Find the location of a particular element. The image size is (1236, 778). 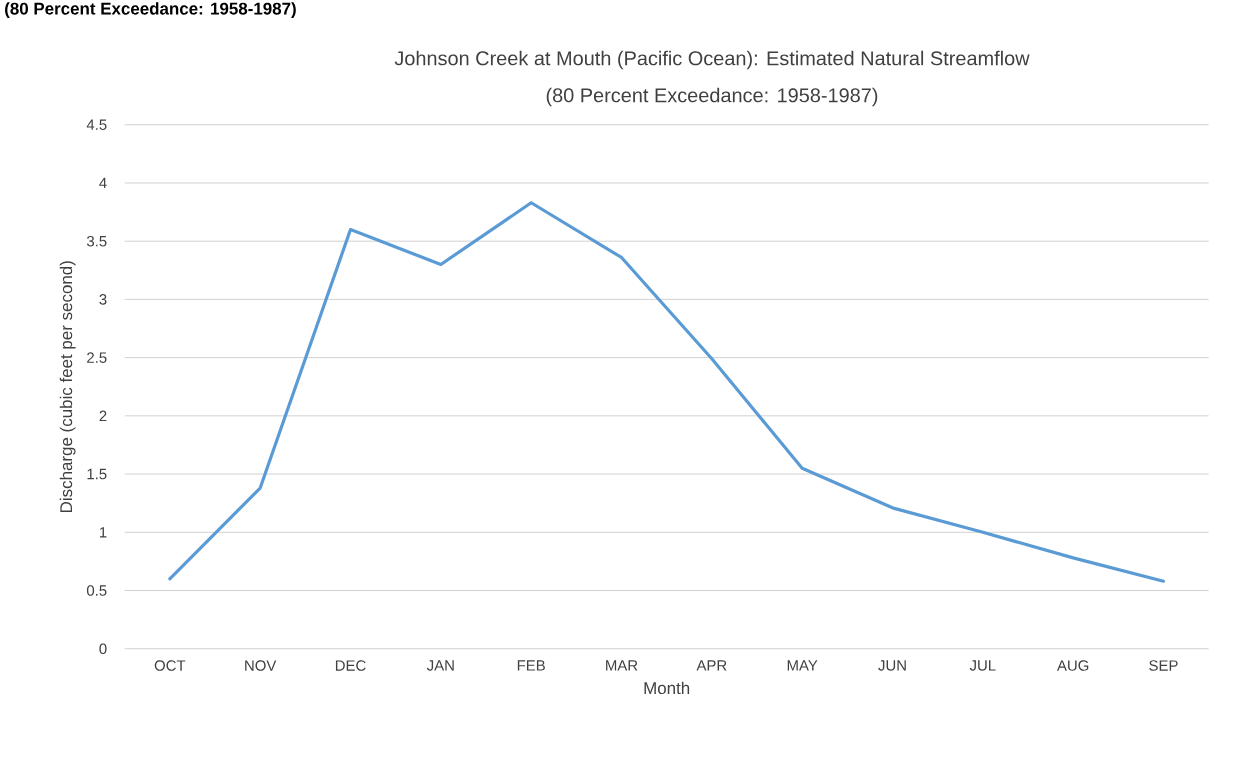

x-tick-label: JUL is located at coordinates (982, 665).